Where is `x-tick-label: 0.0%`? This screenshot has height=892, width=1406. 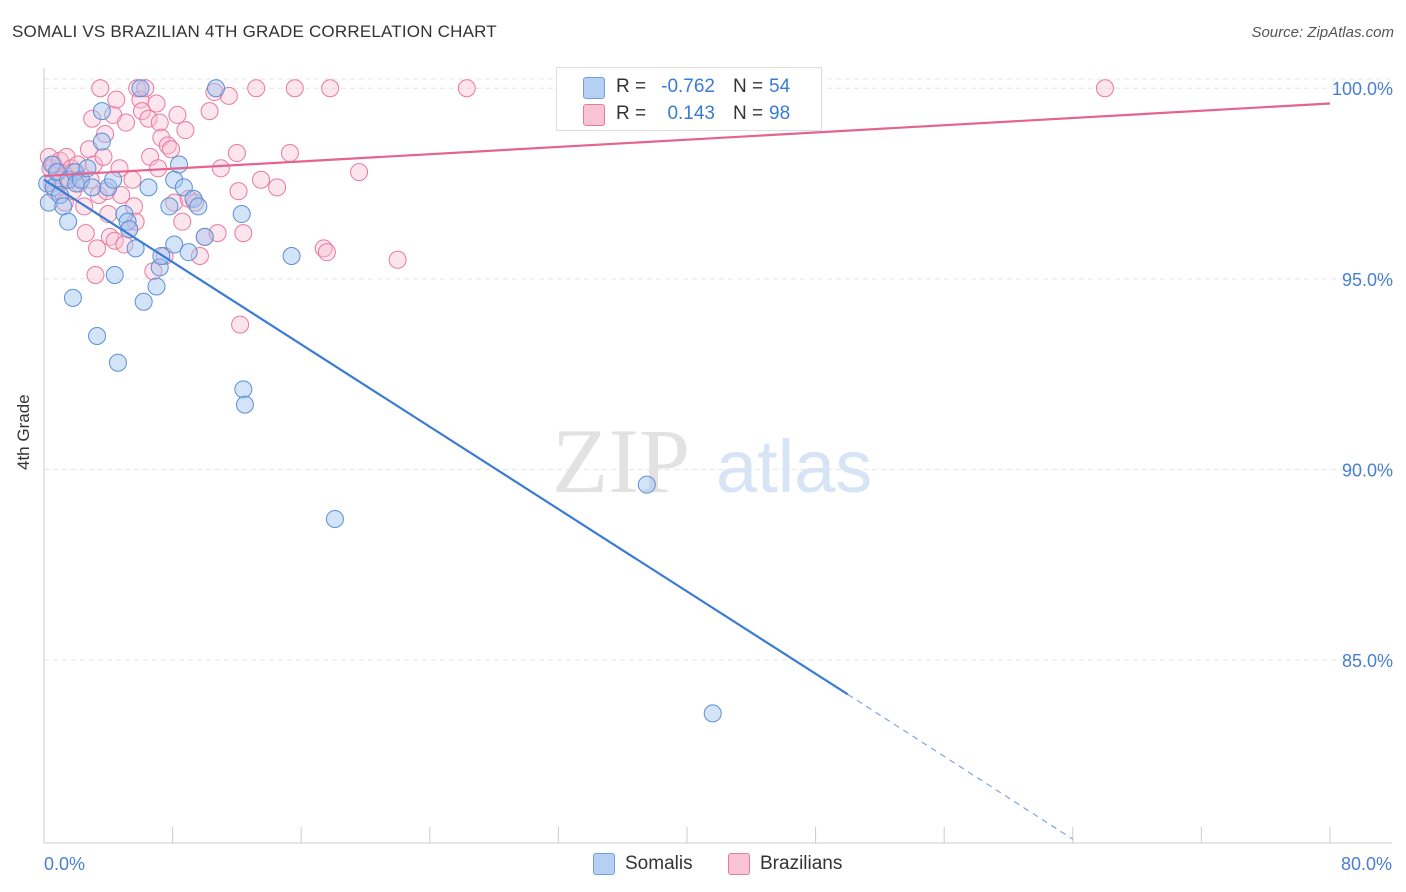 x-tick-label: 0.0% is located at coordinates (64, 864).